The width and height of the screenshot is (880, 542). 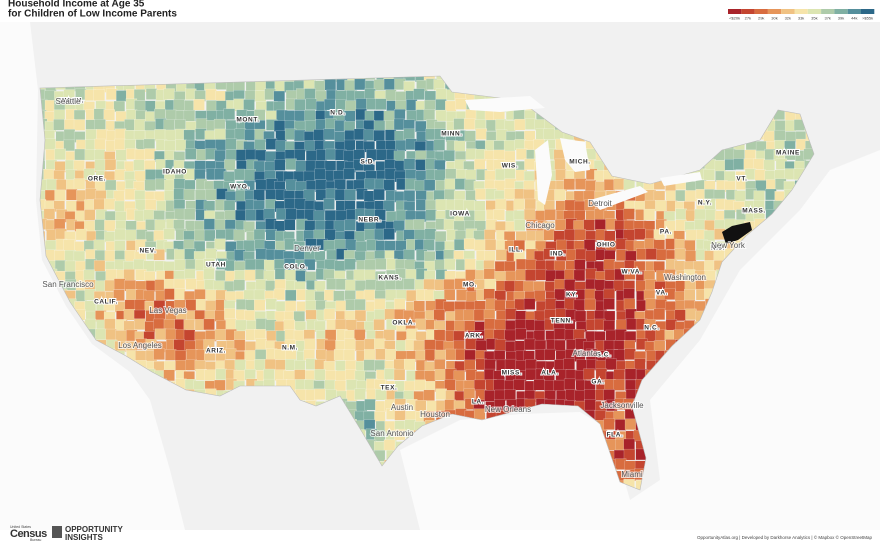 What do you see at coordinates (562, 321) in the screenshot?
I see `state-label: TENN.` at bounding box center [562, 321].